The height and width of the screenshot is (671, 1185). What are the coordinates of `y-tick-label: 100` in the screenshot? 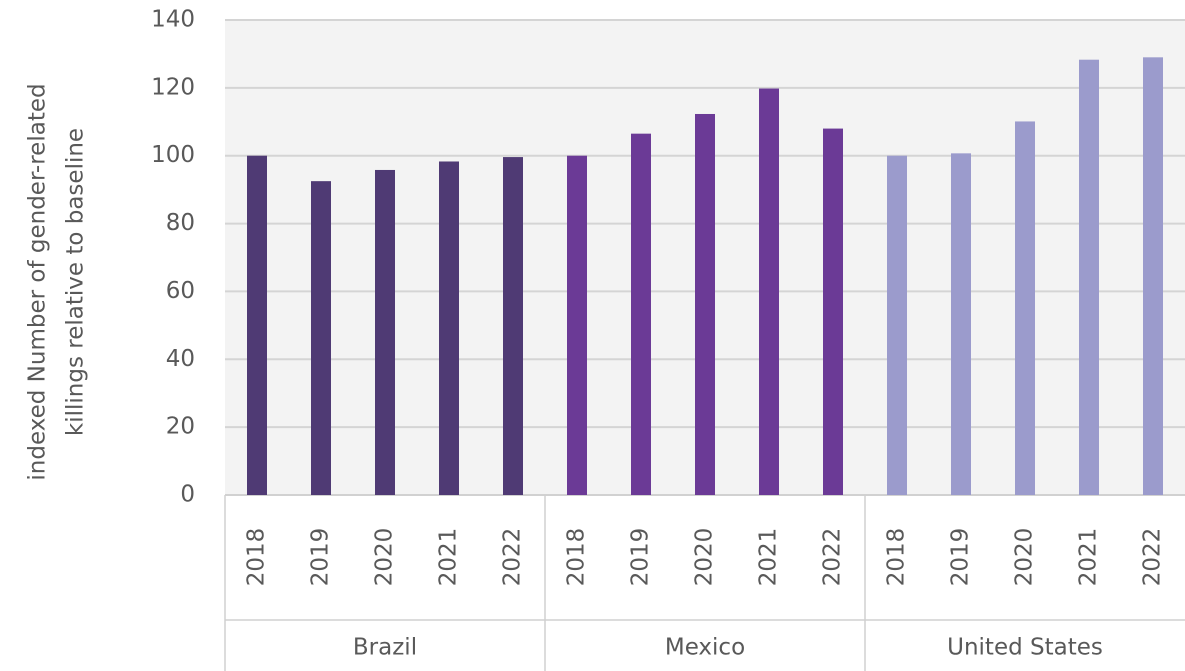 It's located at (173, 155).